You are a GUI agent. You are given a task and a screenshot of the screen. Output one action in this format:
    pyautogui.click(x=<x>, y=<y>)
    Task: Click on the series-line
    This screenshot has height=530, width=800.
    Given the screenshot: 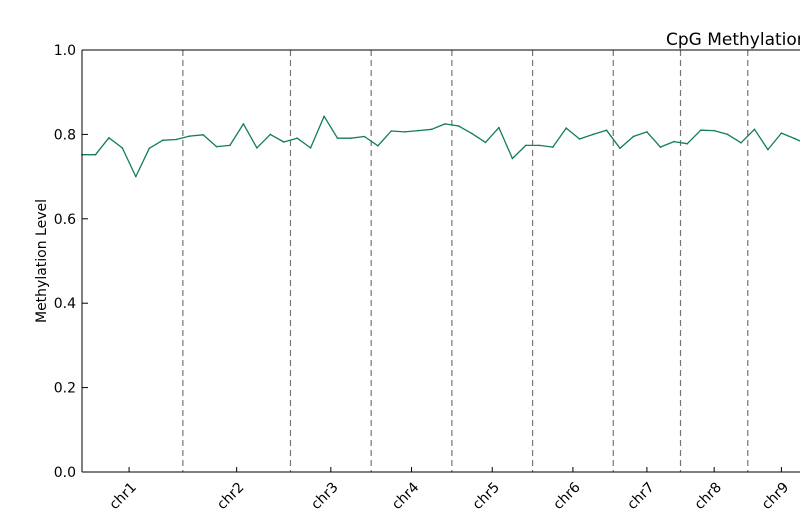 What is the action you would take?
    pyautogui.click(x=441, y=146)
    